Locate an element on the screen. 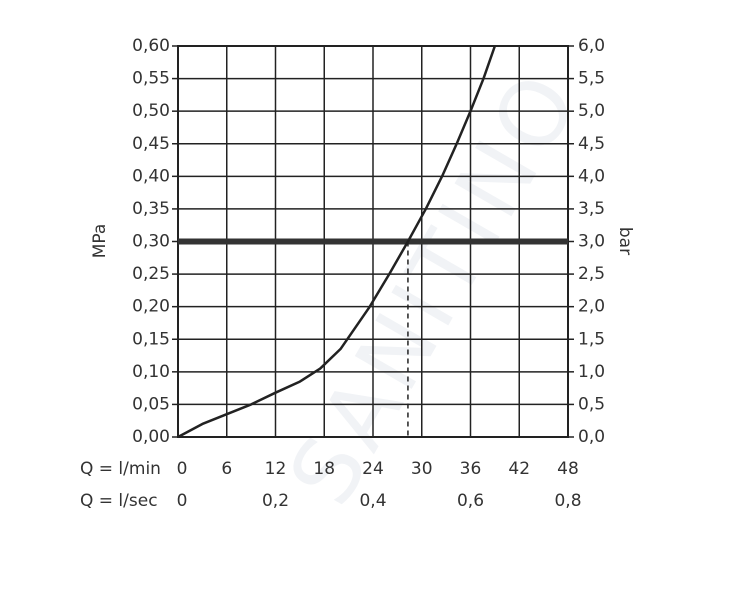 The width and height of the screenshot is (756, 600). y-tick-label: 0,40 is located at coordinates (151, 176).